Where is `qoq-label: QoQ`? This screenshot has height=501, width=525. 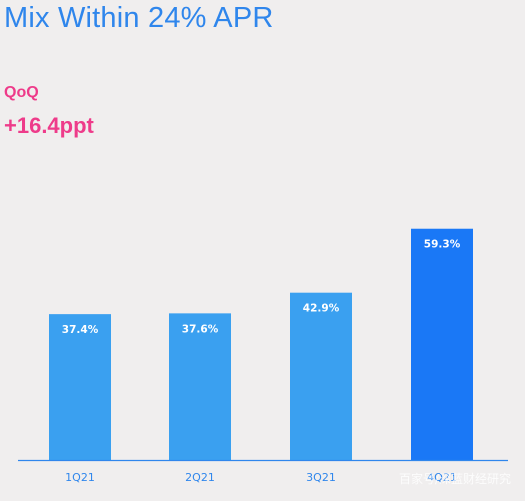
qoq-label: QoQ is located at coordinates (21, 92).